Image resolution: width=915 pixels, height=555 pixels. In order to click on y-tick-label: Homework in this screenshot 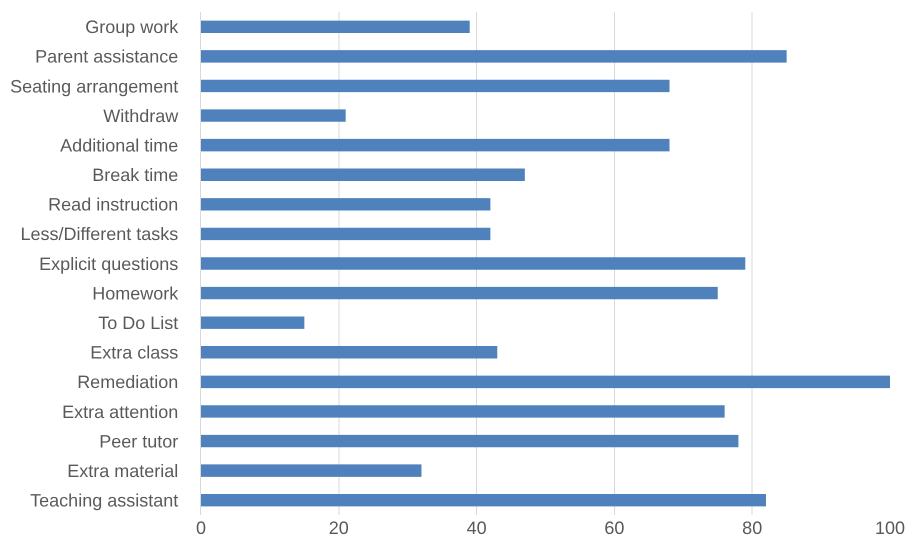, I will do `click(136, 293)`.